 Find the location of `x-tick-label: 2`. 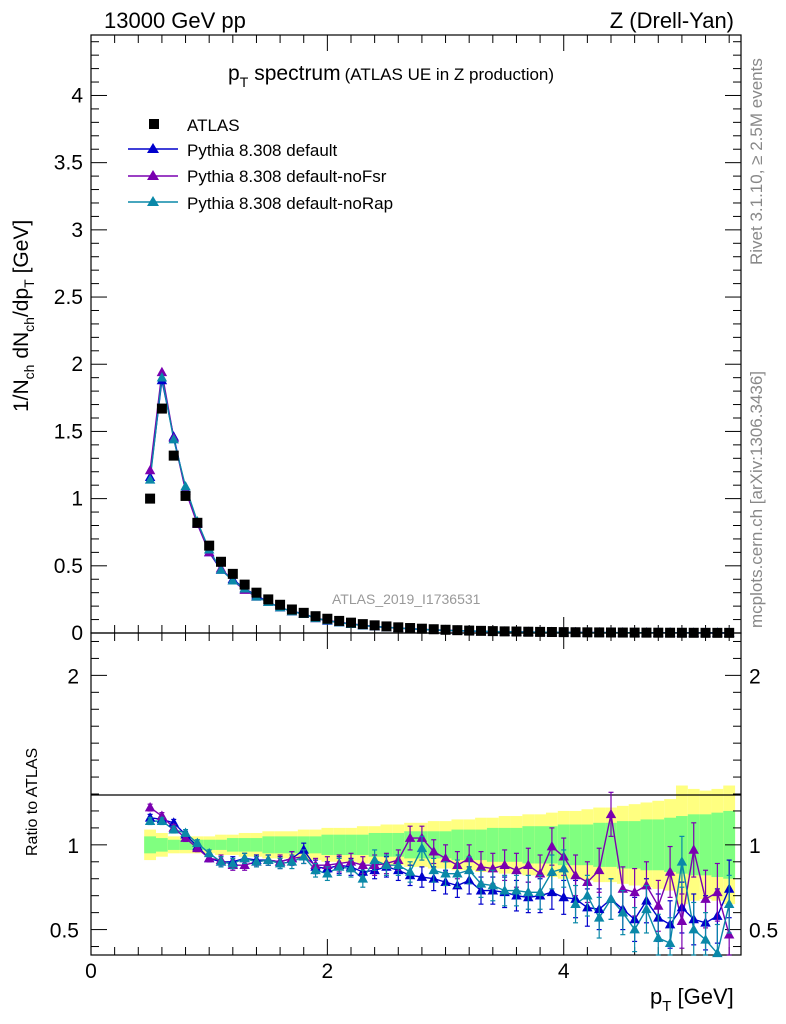

x-tick-label: 2 is located at coordinates (328, 971).